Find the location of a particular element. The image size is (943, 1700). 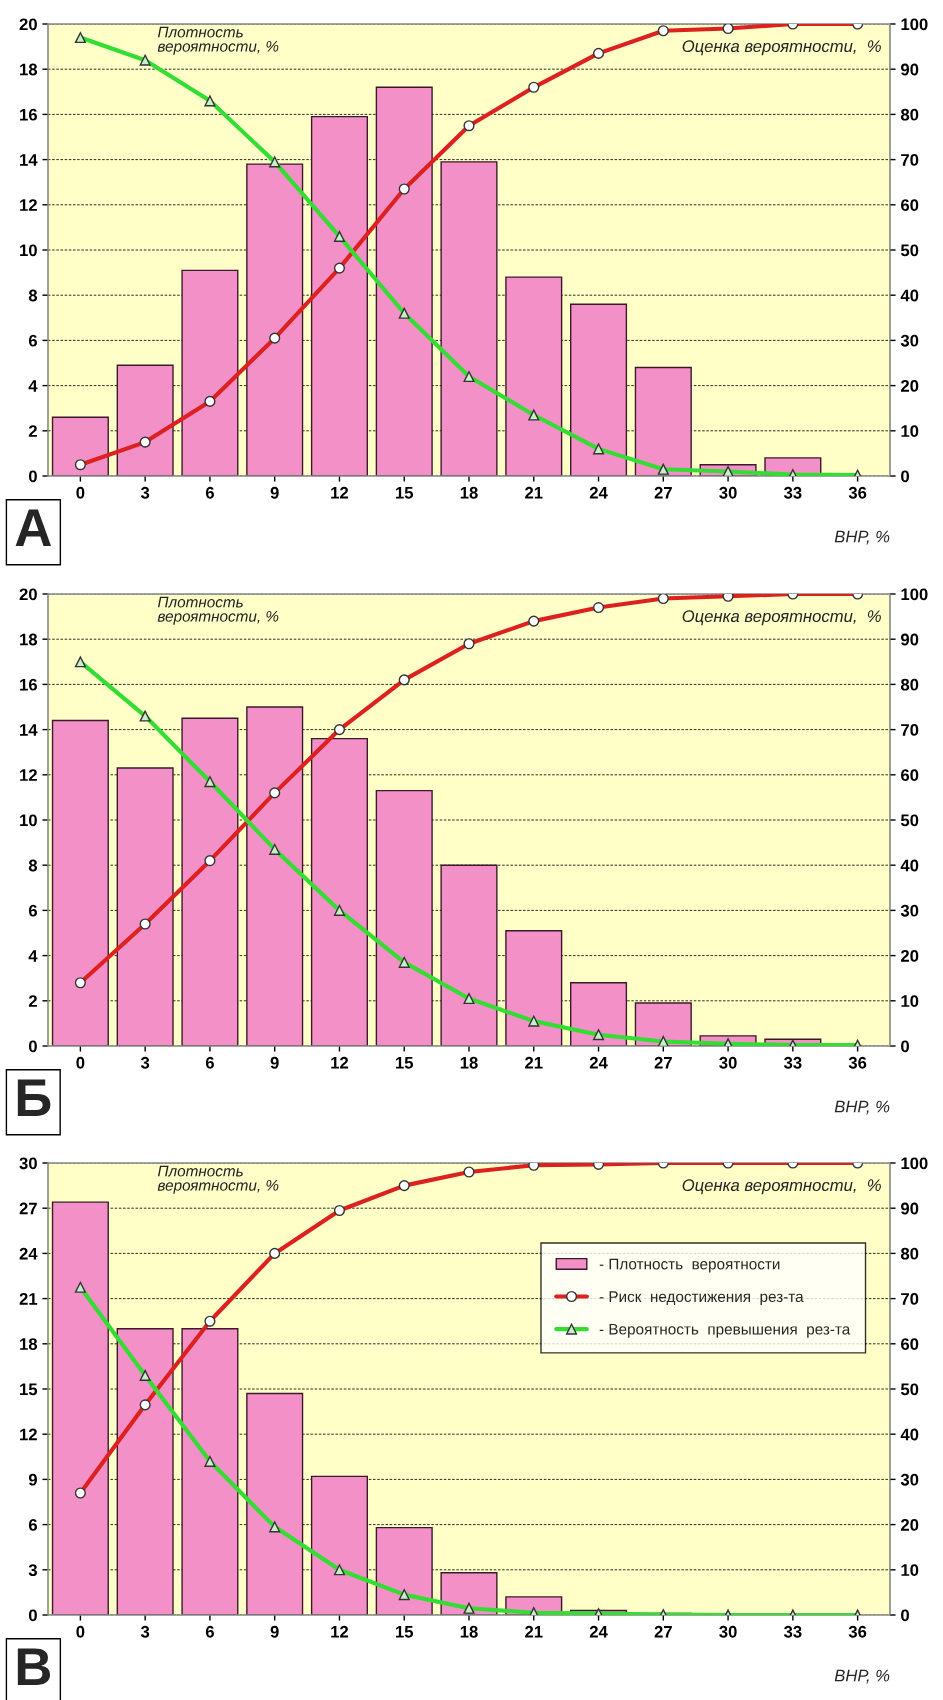

y-tick-label: 30 is located at coordinates (28, 1163).